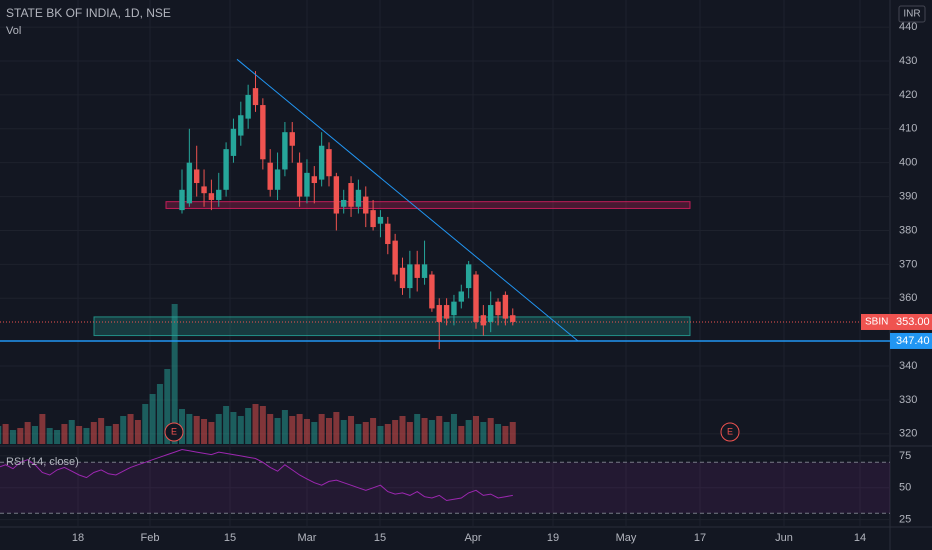  Describe the element at coordinates (256, 475) in the screenshot. I see `rsi-line` at that location.